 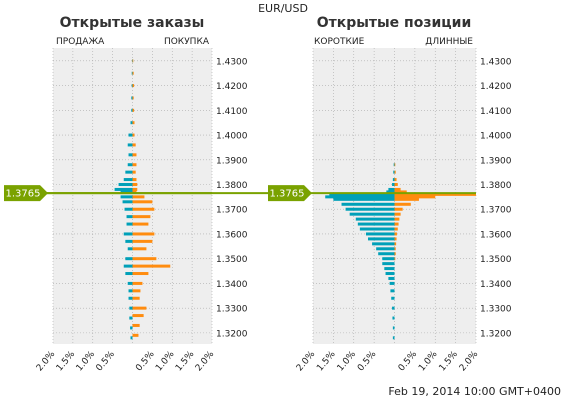 I want to click on y-tick-label: 1.3800, so click(x=232, y=186).